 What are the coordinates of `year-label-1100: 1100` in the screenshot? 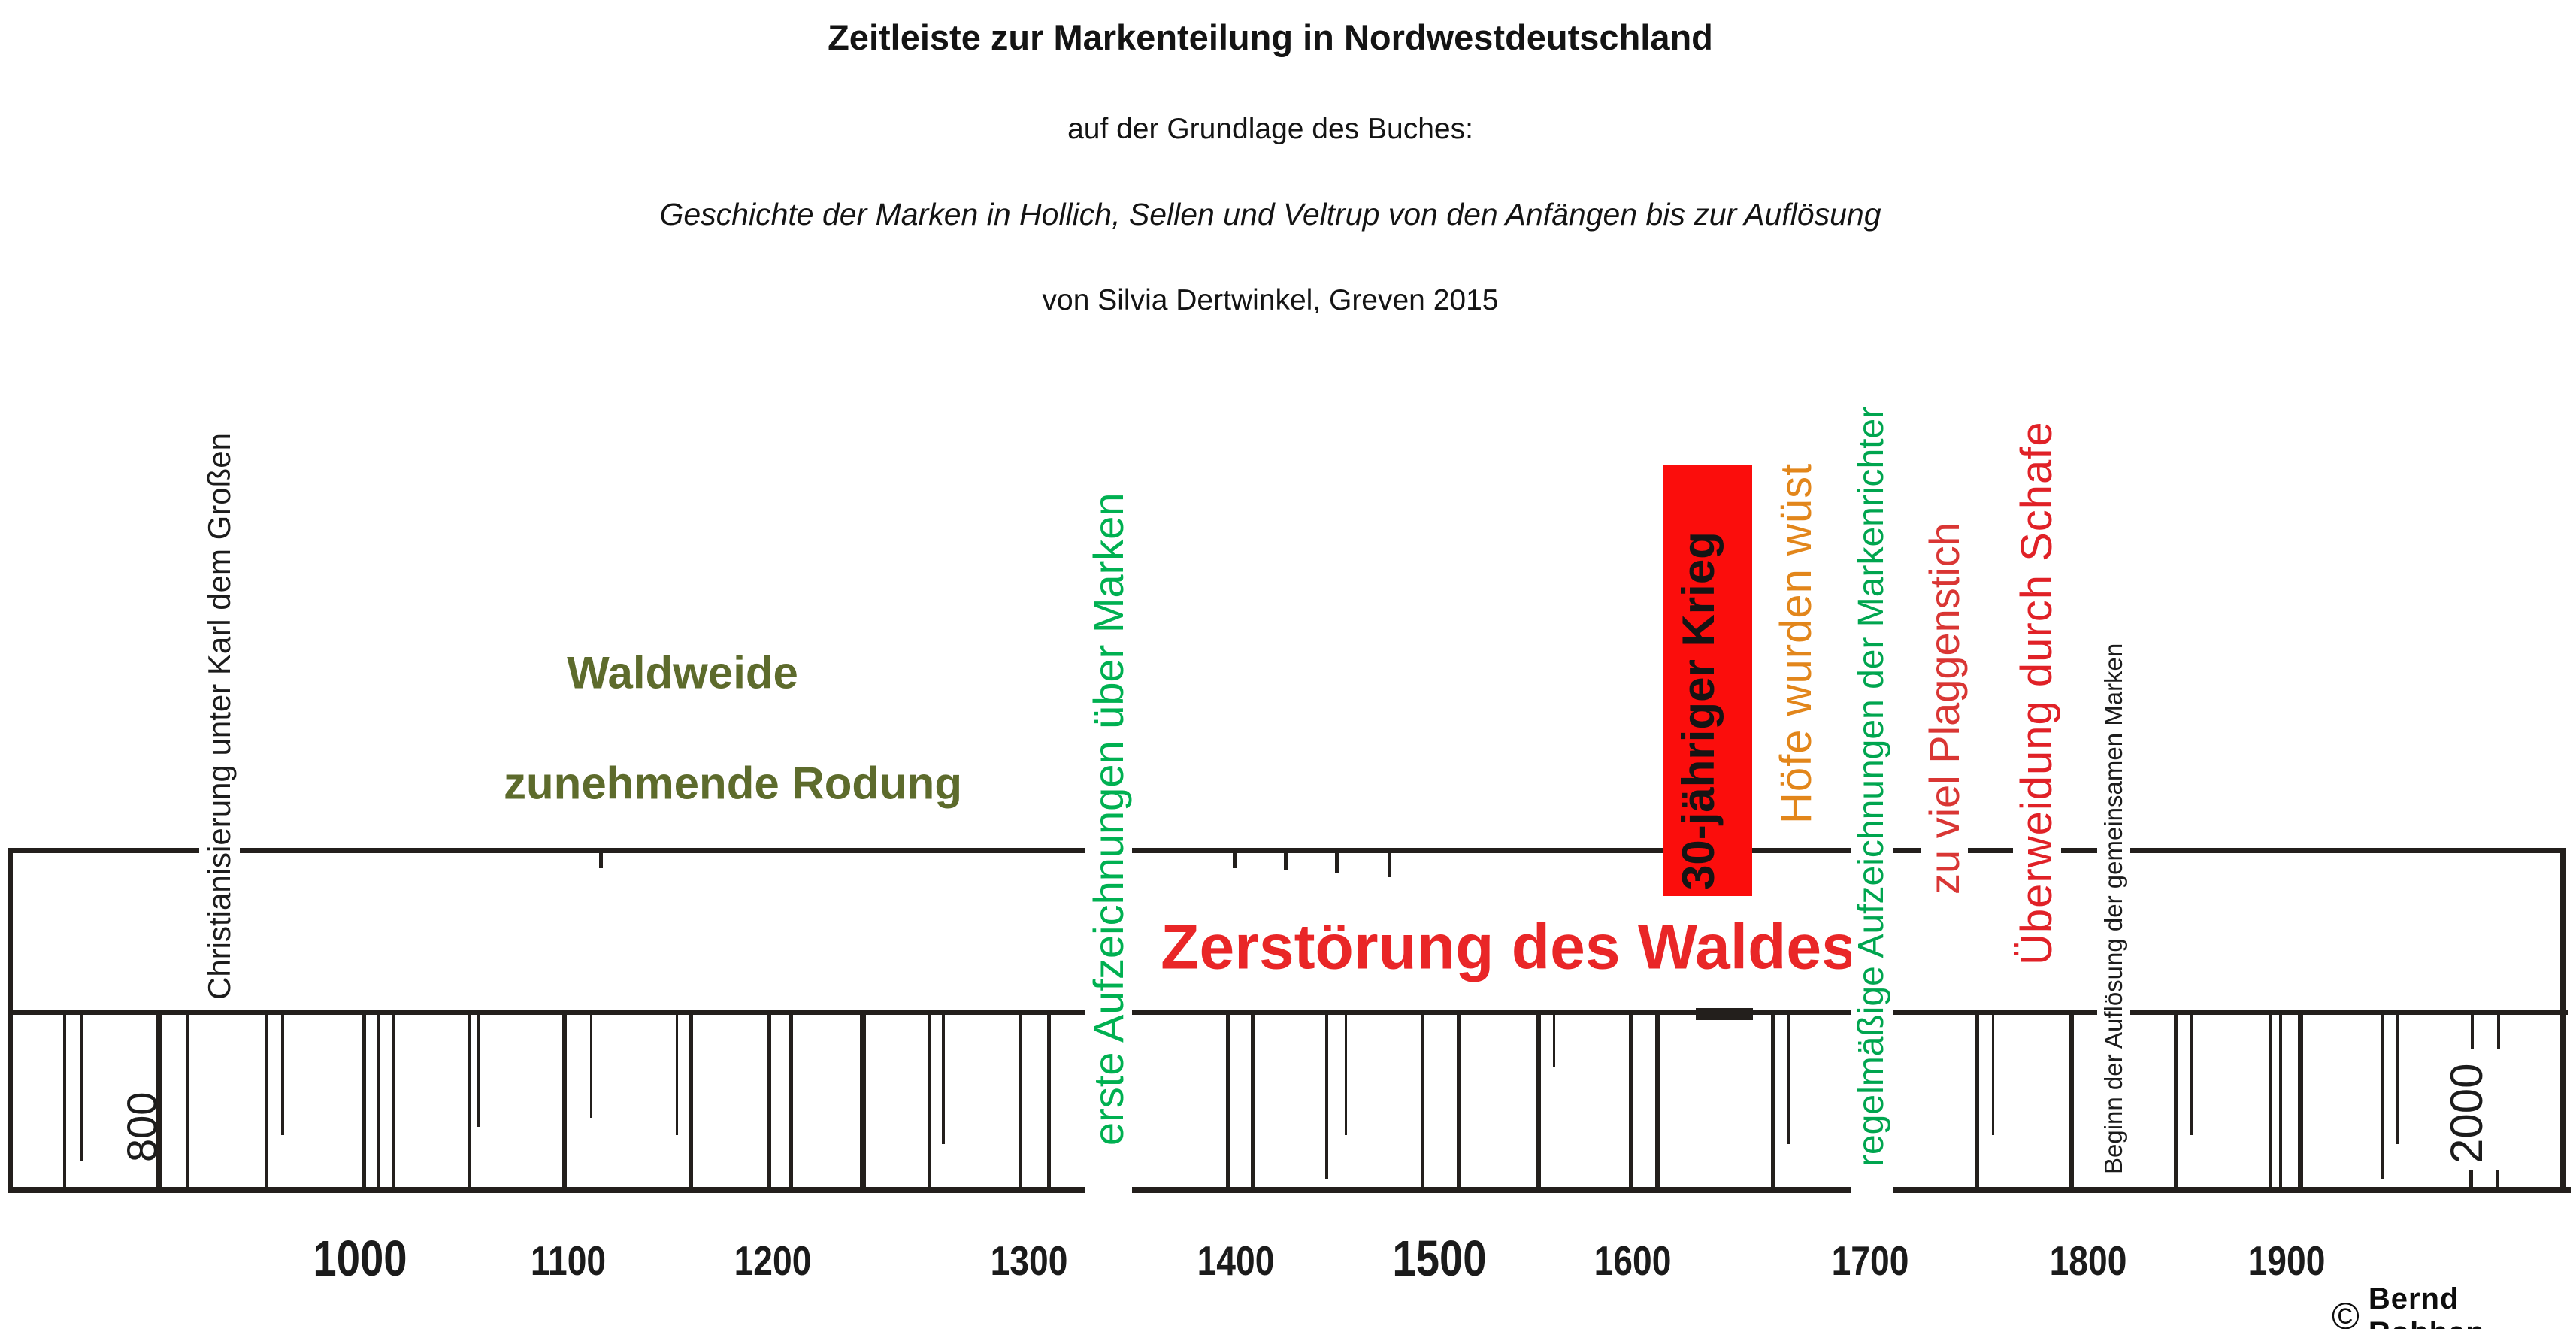 It's located at (568, 1260).